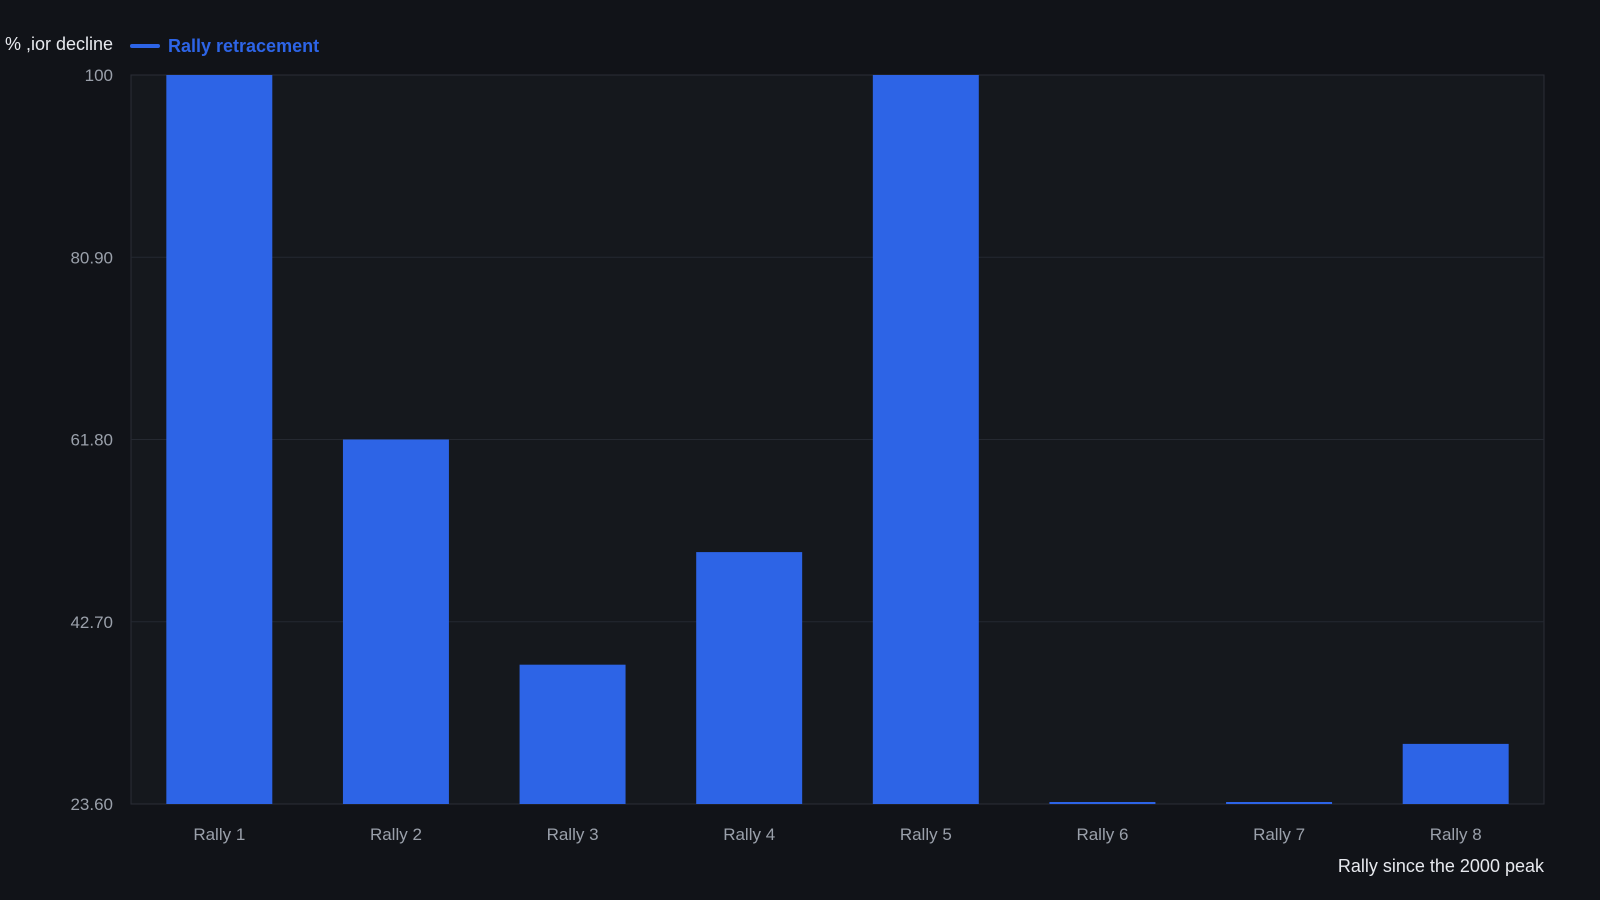 This screenshot has width=1600, height=900. Describe the element at coordinates (573, 834) in the screenshot. I see `x-tick-label: Rally 3` at that location.